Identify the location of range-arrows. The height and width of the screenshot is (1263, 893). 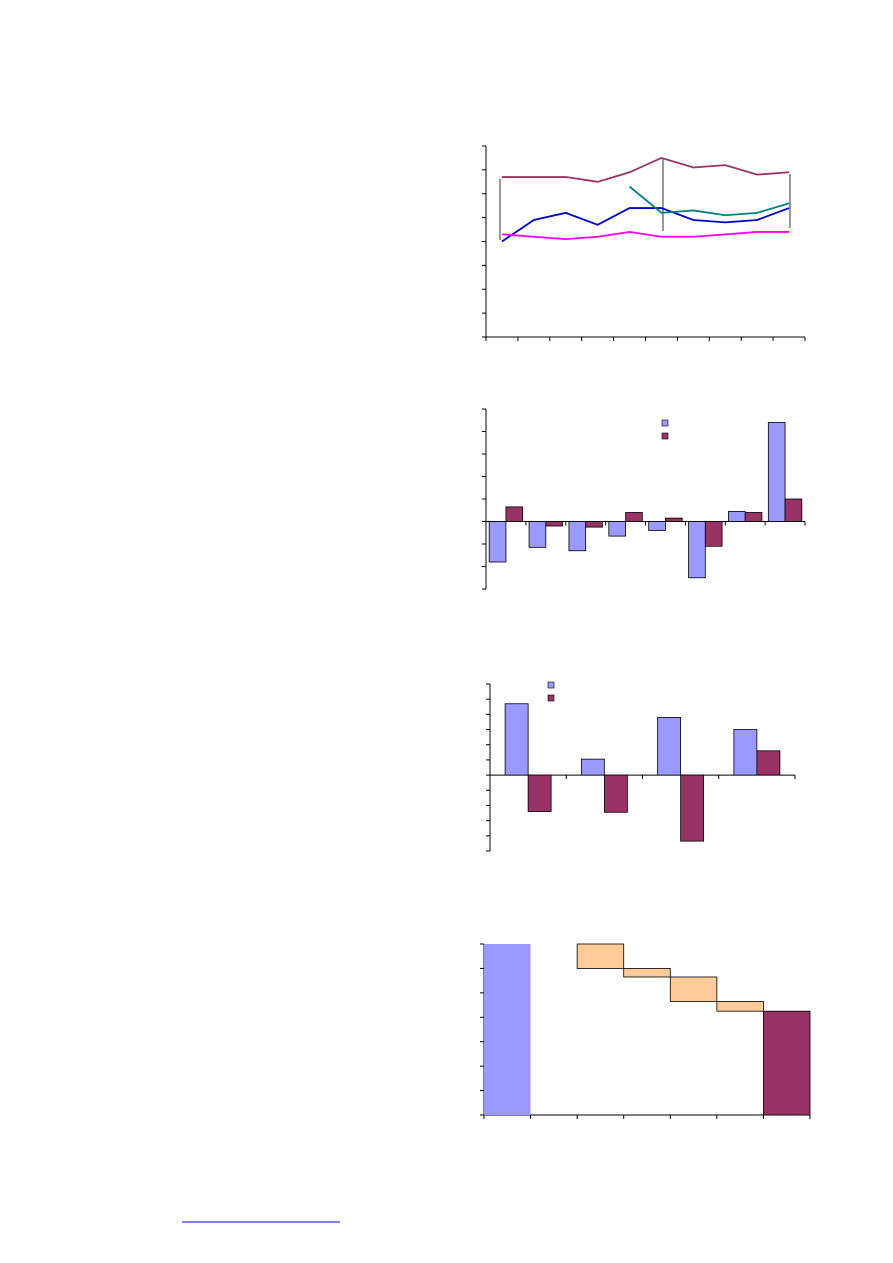
(645, 199).